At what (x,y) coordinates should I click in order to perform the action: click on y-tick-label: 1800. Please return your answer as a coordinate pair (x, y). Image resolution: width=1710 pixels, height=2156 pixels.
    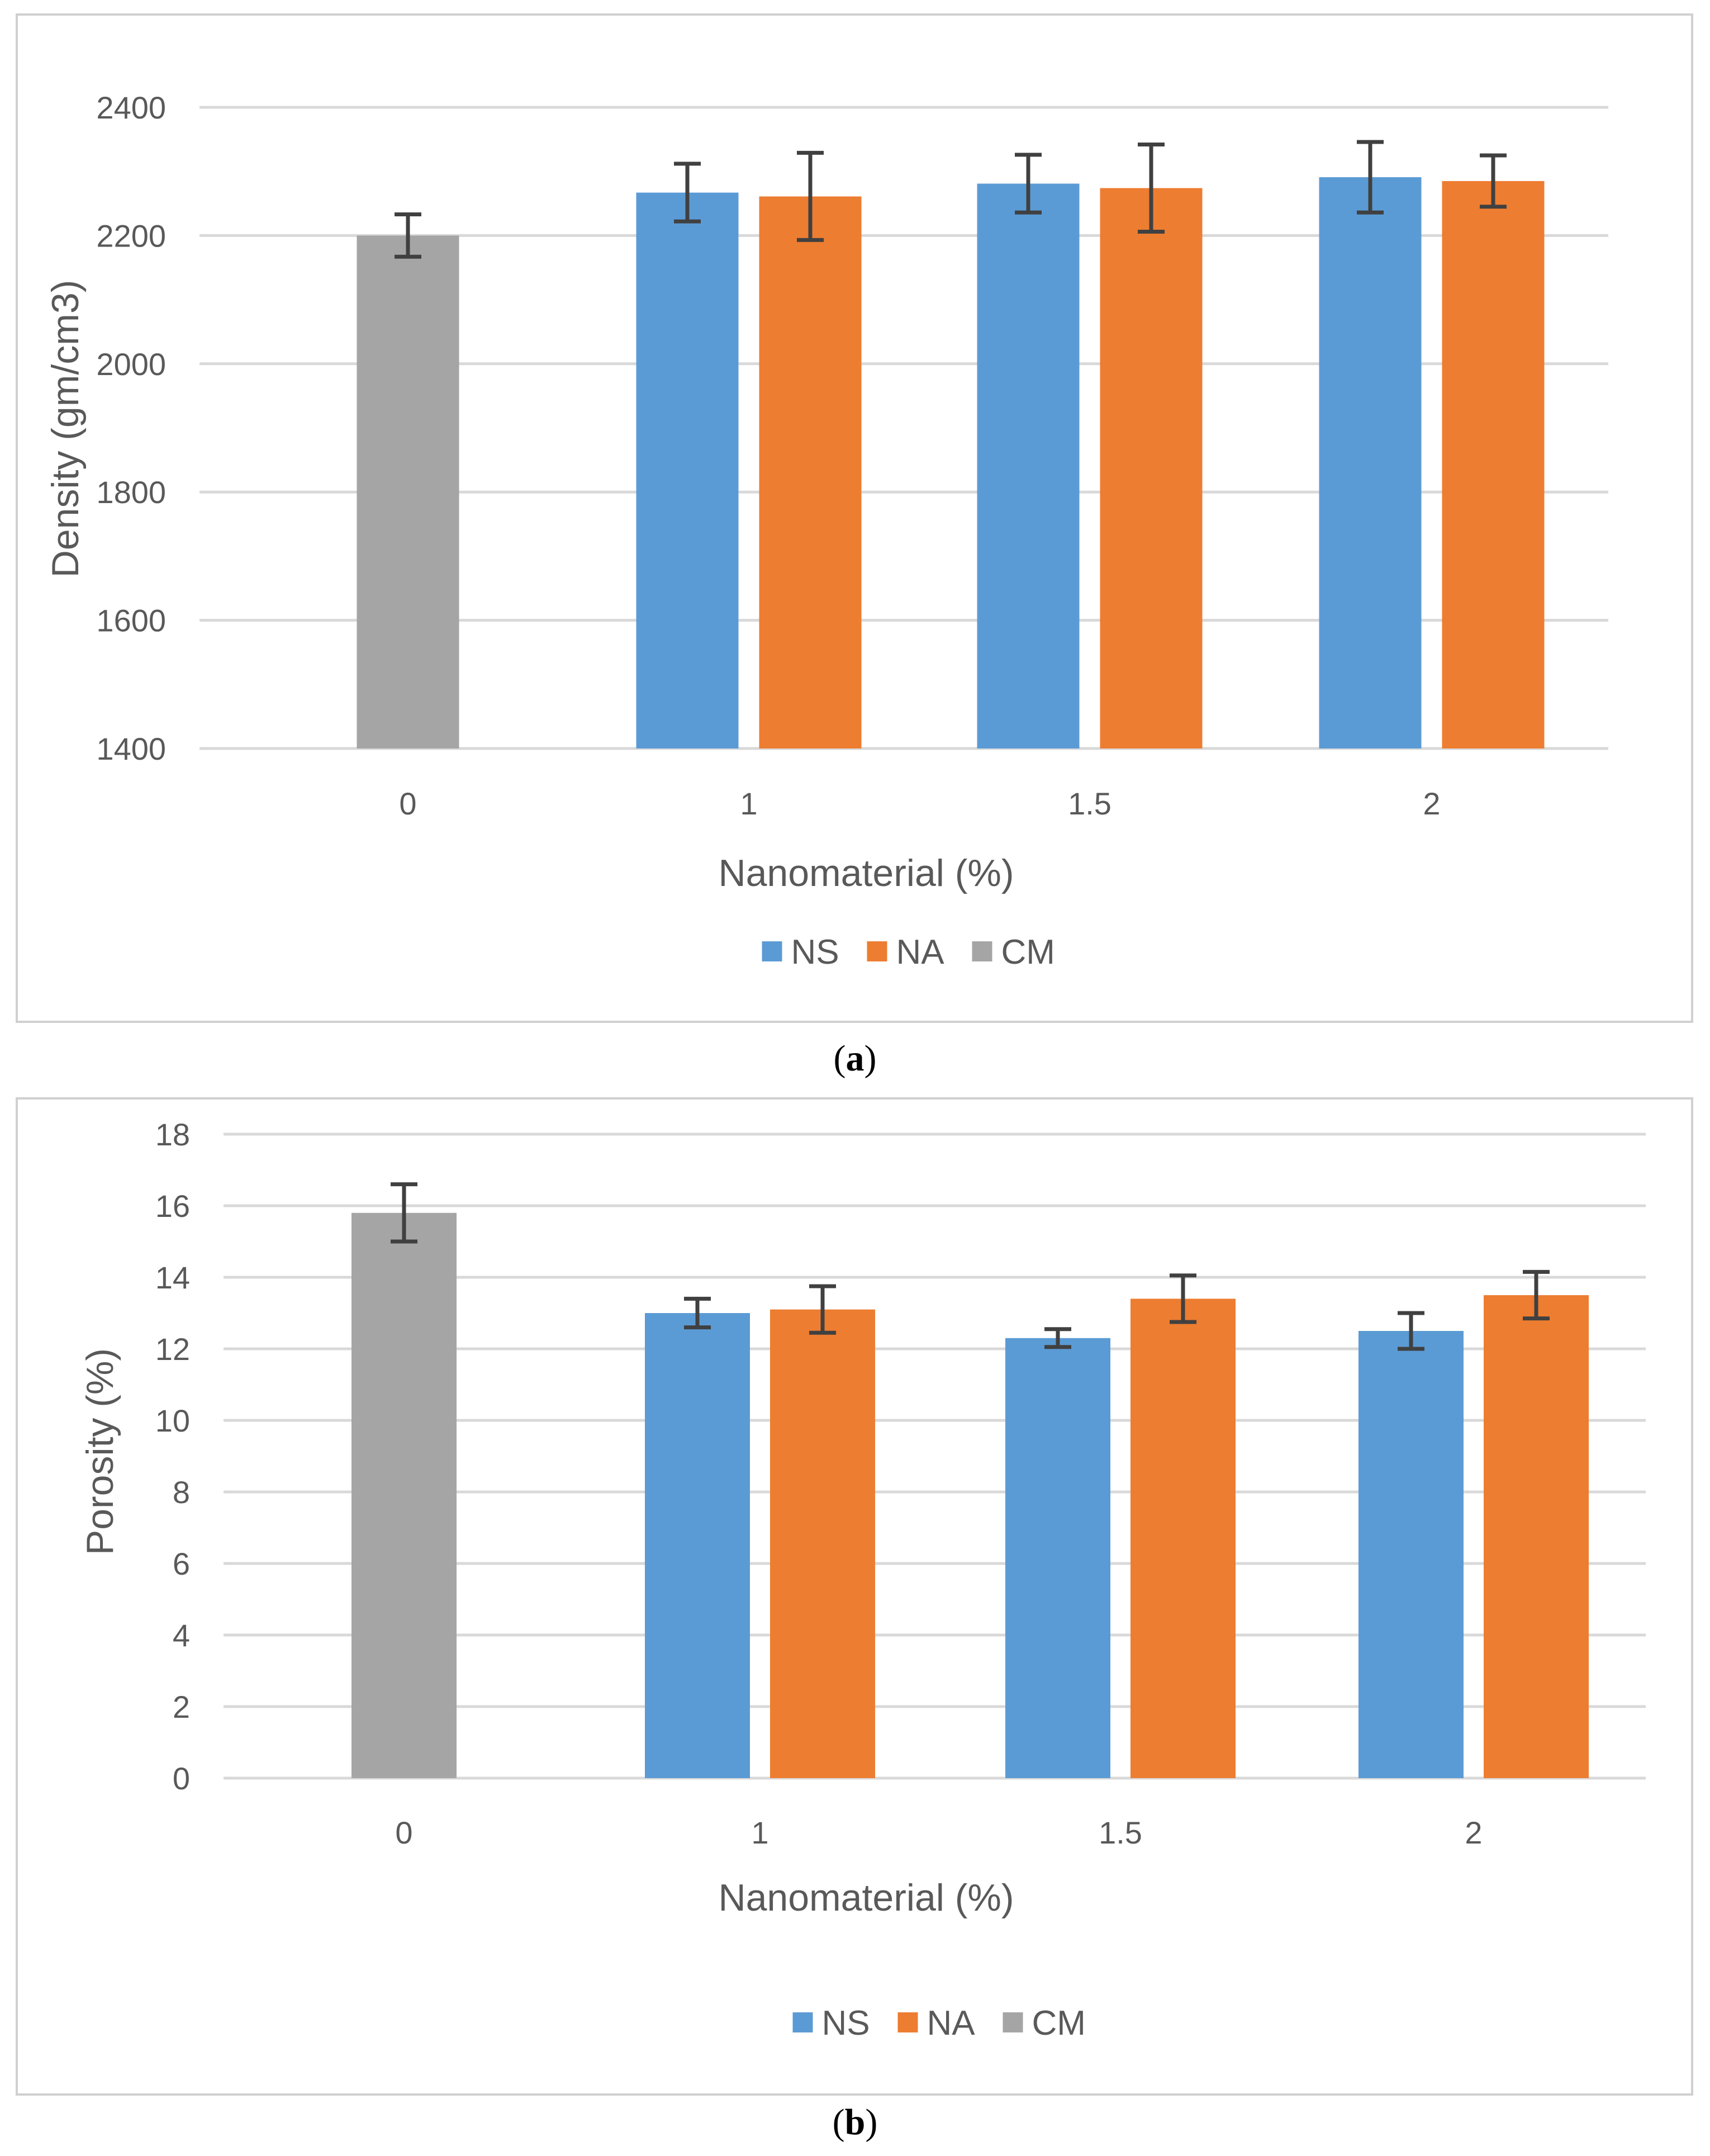
    Looking at the image, I should click on (131, 492).